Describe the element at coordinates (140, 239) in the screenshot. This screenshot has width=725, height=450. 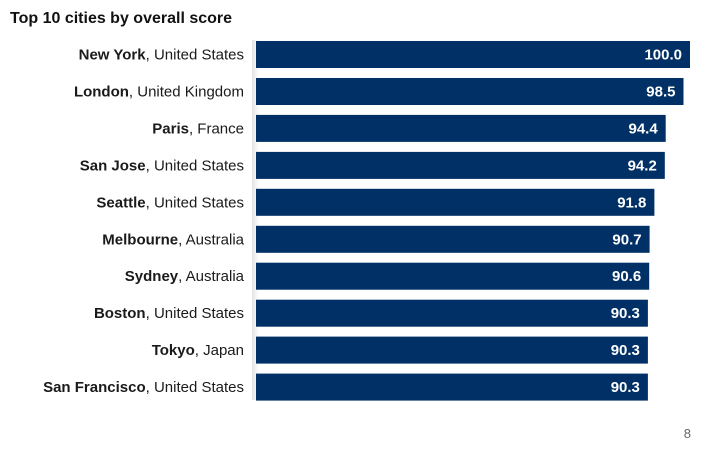
I see `city-name: Melbourne` at that location.